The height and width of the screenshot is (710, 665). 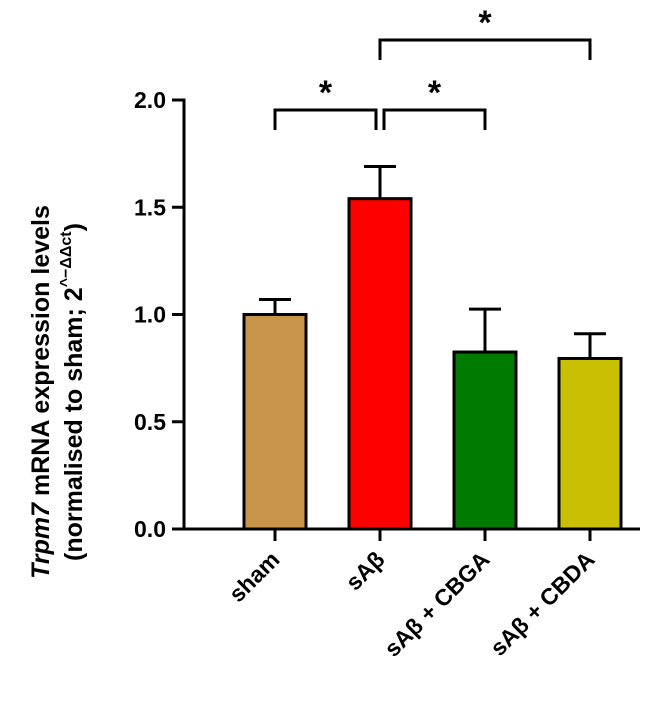 I want to click on y-axis-title-line1: Trpm7 mRNA expression levels, so click(x=41, y=392).